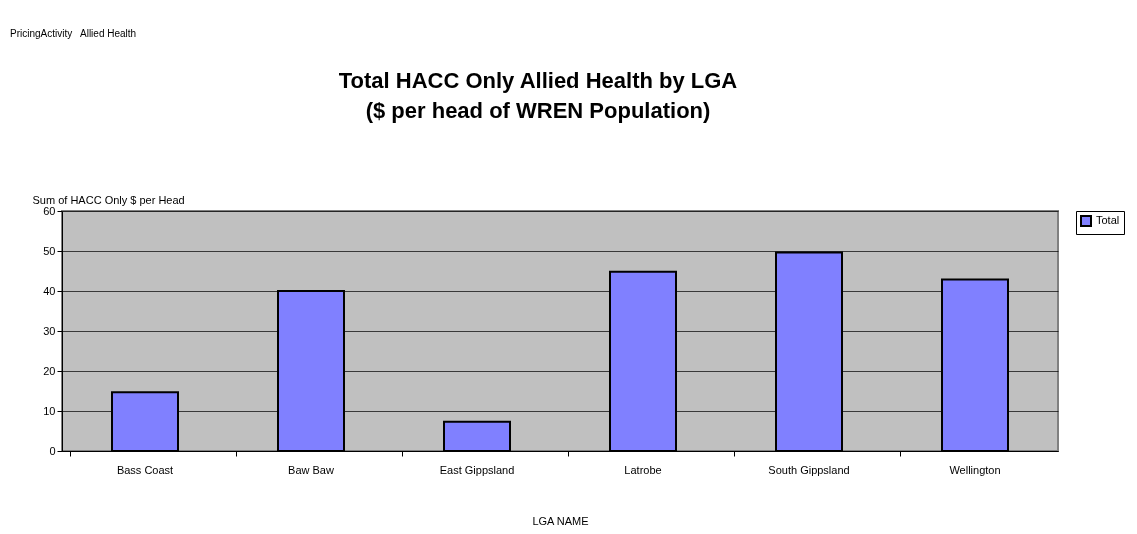  What do you see at coordinates (1108, 220) in the screenshot?
I see `legend-label: Total` at bounding box center [1108, 220].